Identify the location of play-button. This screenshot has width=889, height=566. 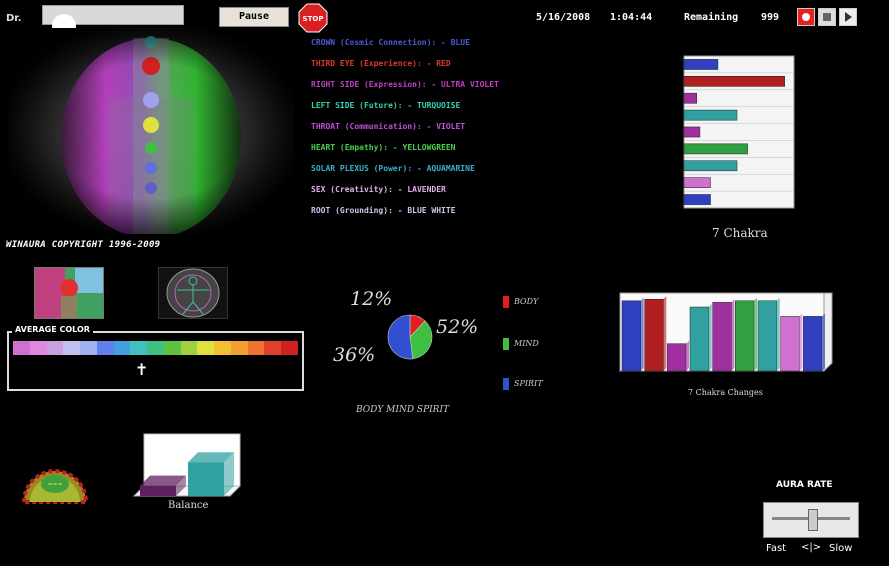
(848, 17).